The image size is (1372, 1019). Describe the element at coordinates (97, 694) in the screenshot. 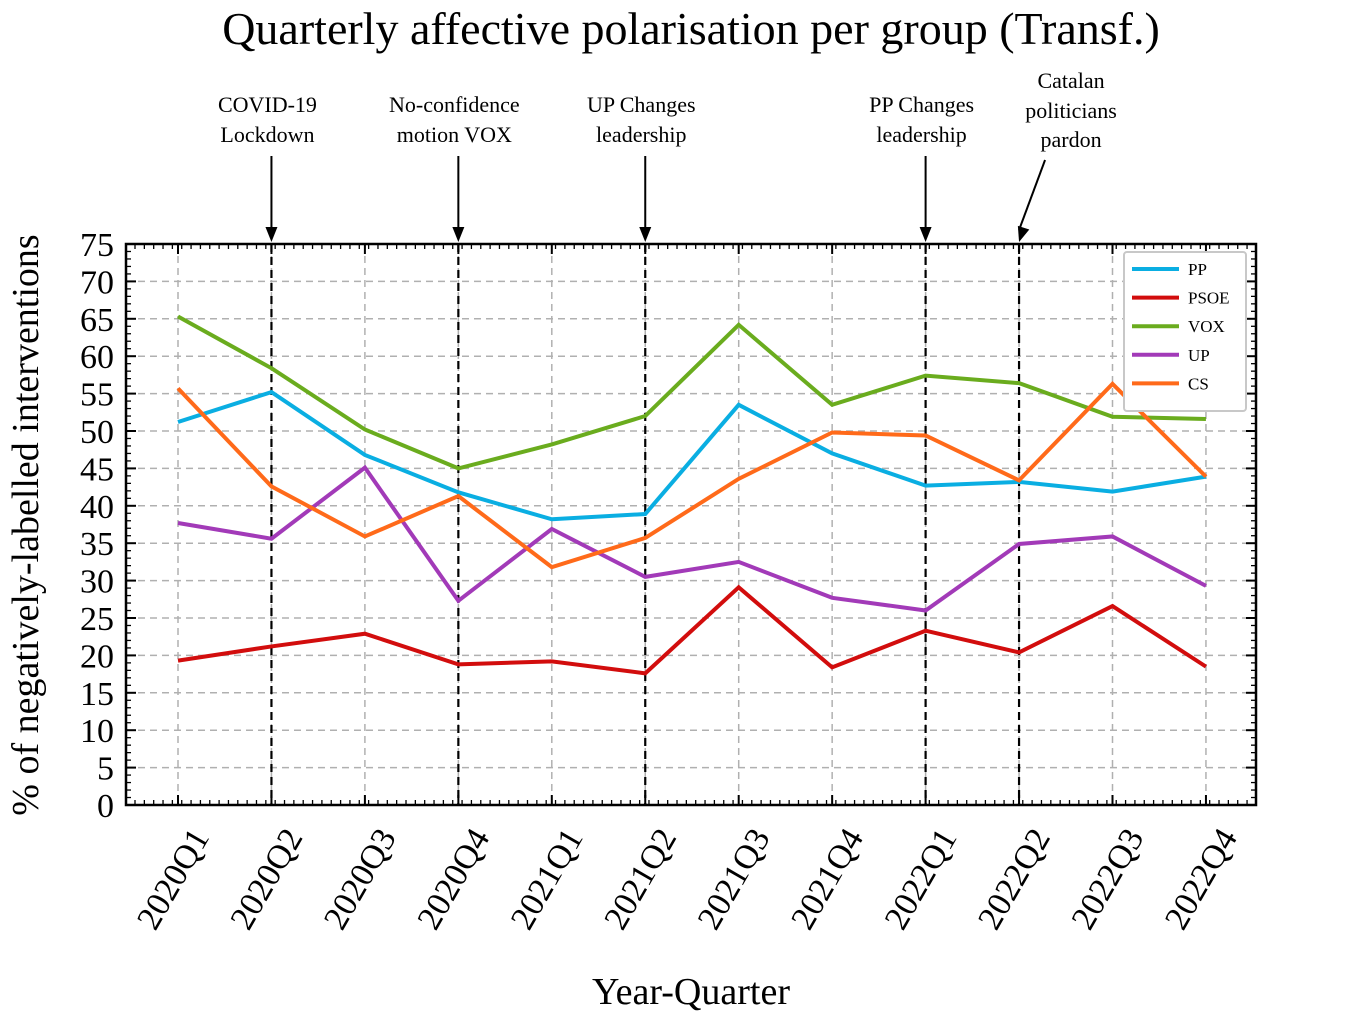

I see `y-tick-label: 15` at that location.